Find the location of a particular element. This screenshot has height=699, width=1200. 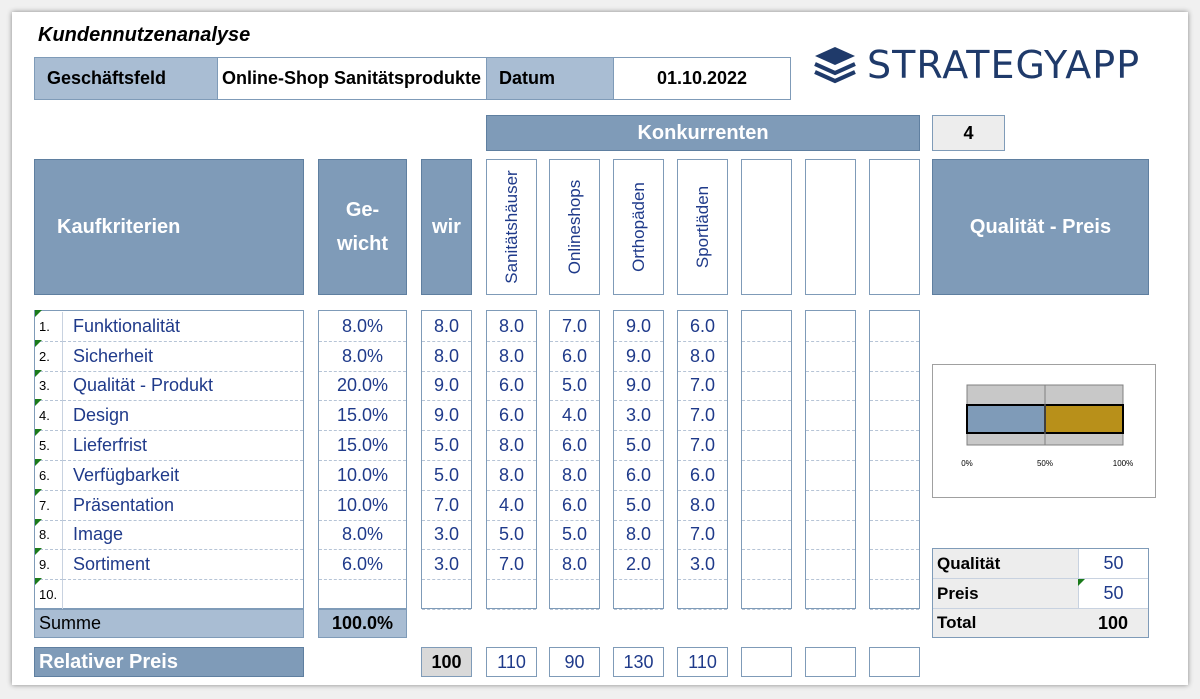

business-field-value: Online-Shop Sanitätsprodukte is located at coordinates (352, 78).